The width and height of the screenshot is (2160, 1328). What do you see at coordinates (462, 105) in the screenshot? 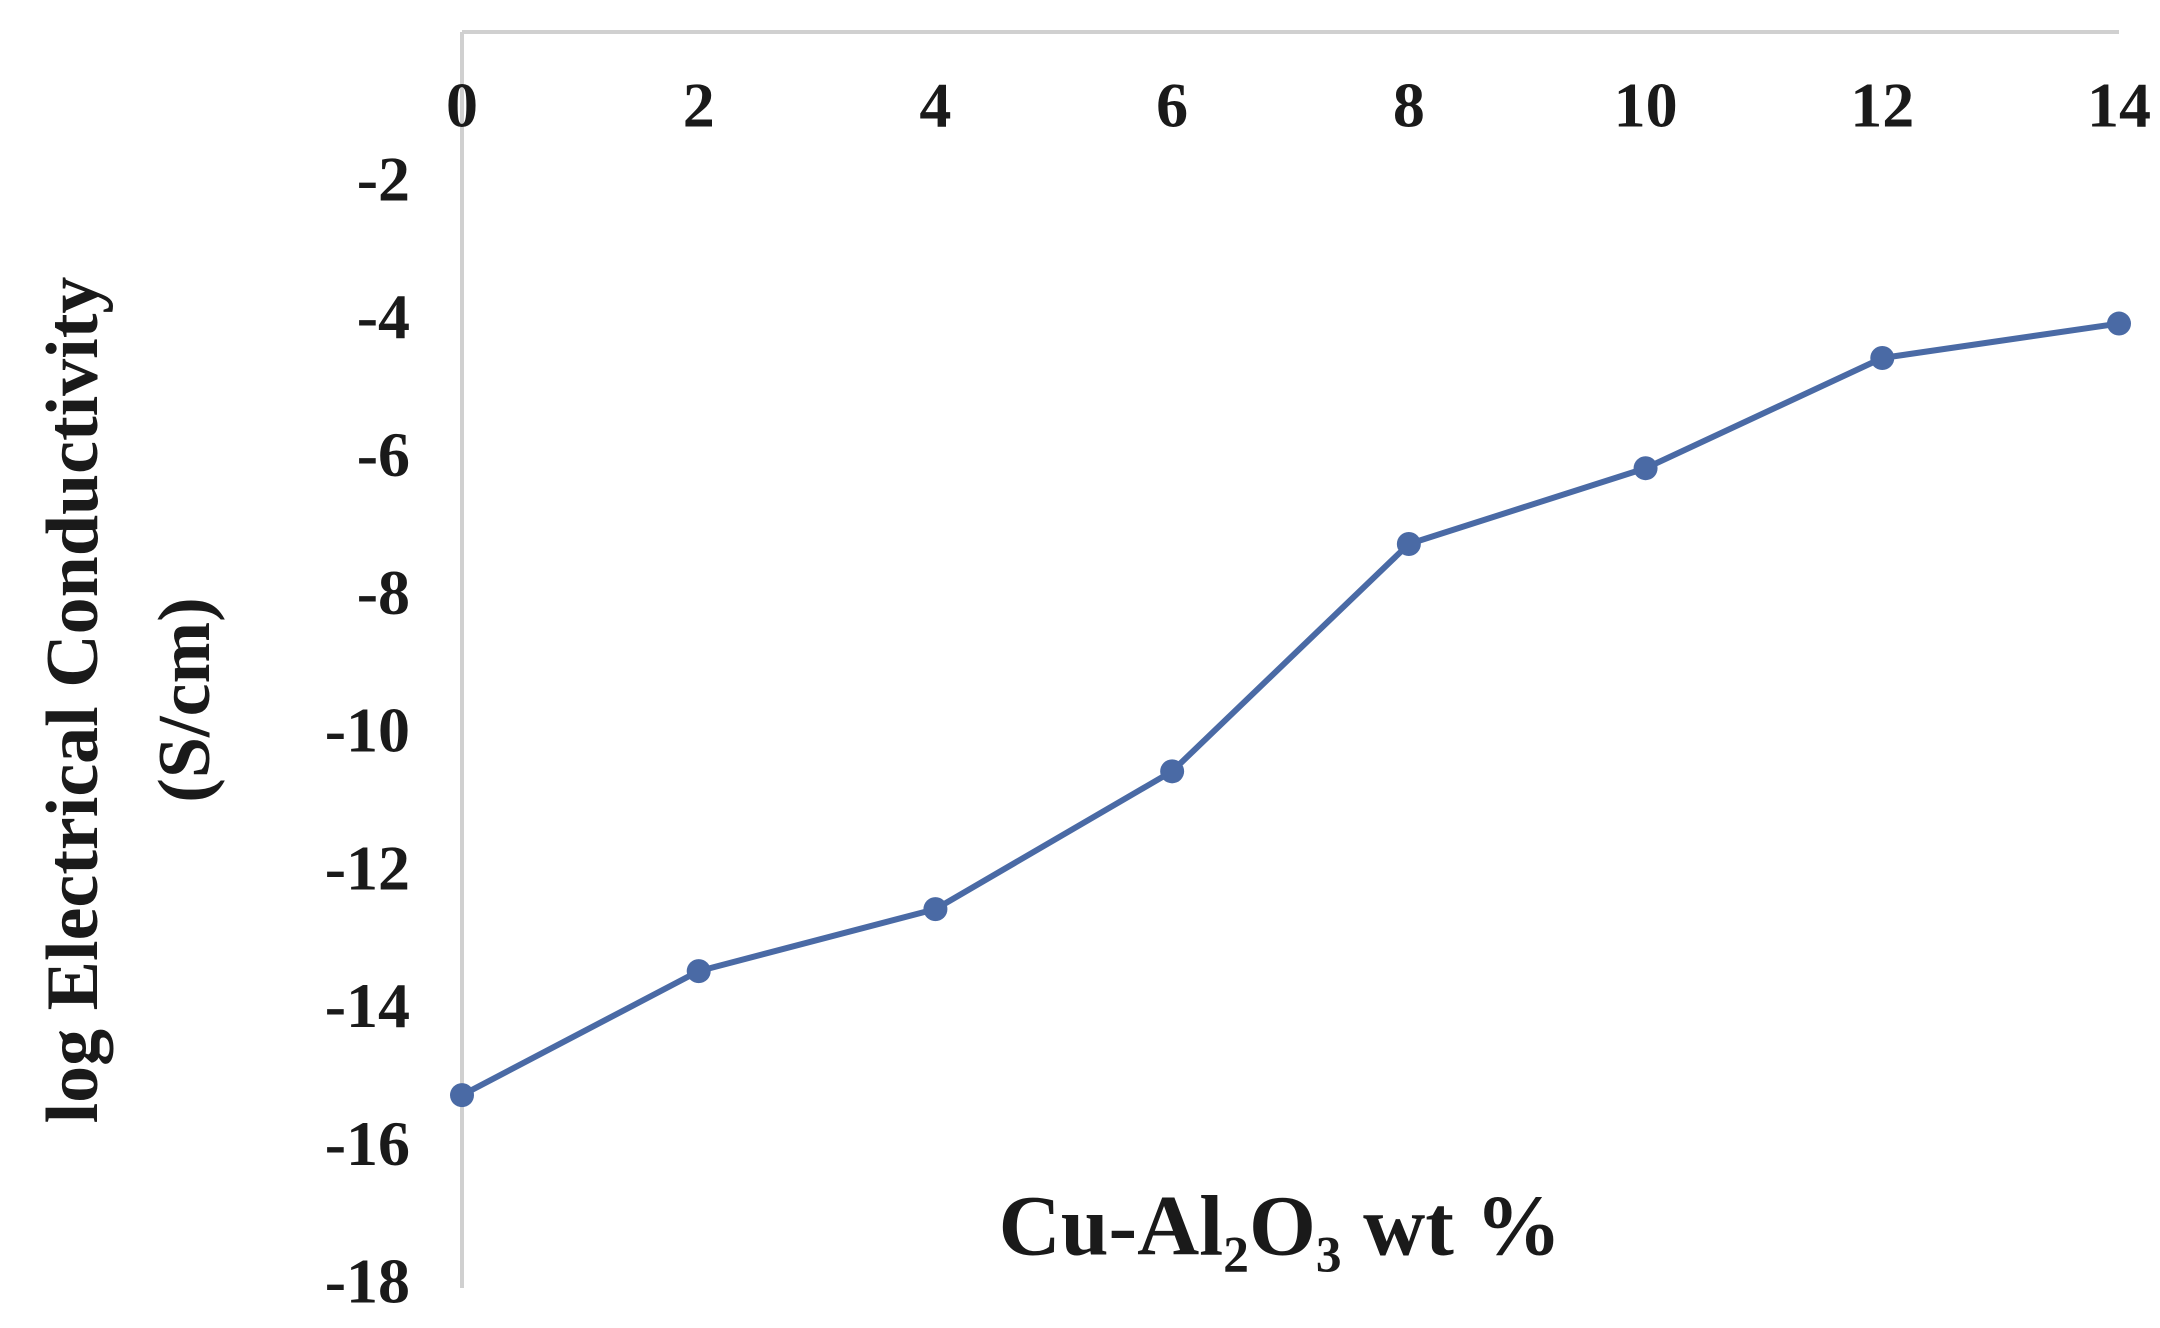
I see `x-tick-label: 0` at bounding box center [462, 105].